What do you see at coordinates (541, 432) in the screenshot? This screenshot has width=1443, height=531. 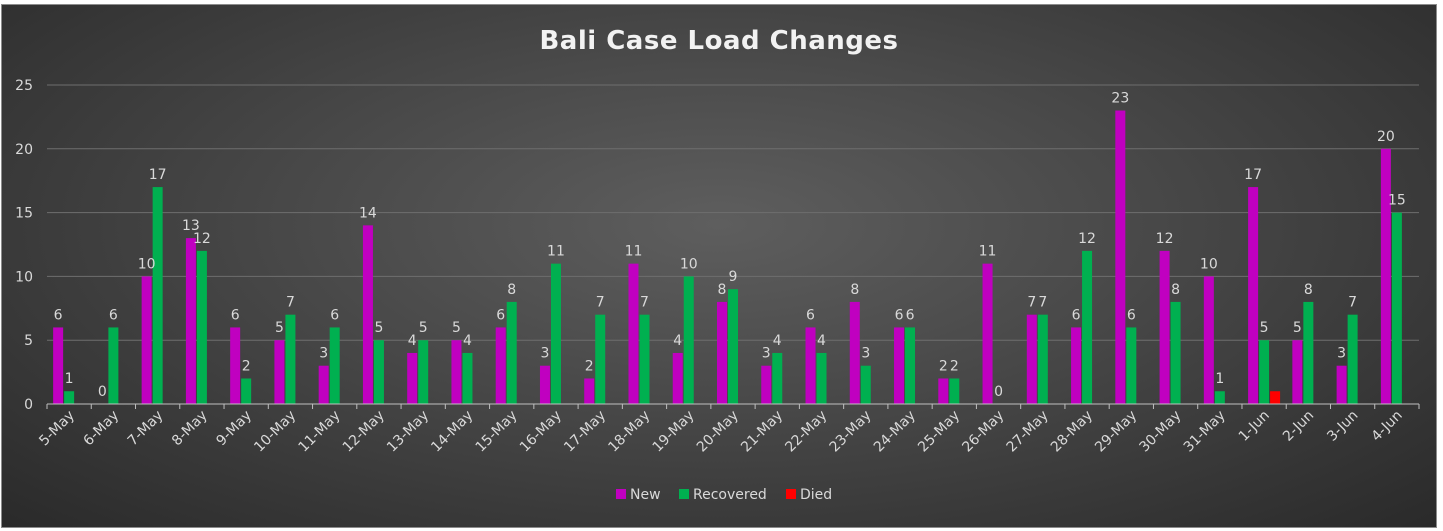 I see `x-tick-label: 16-May` at bounding box center [541, 432].